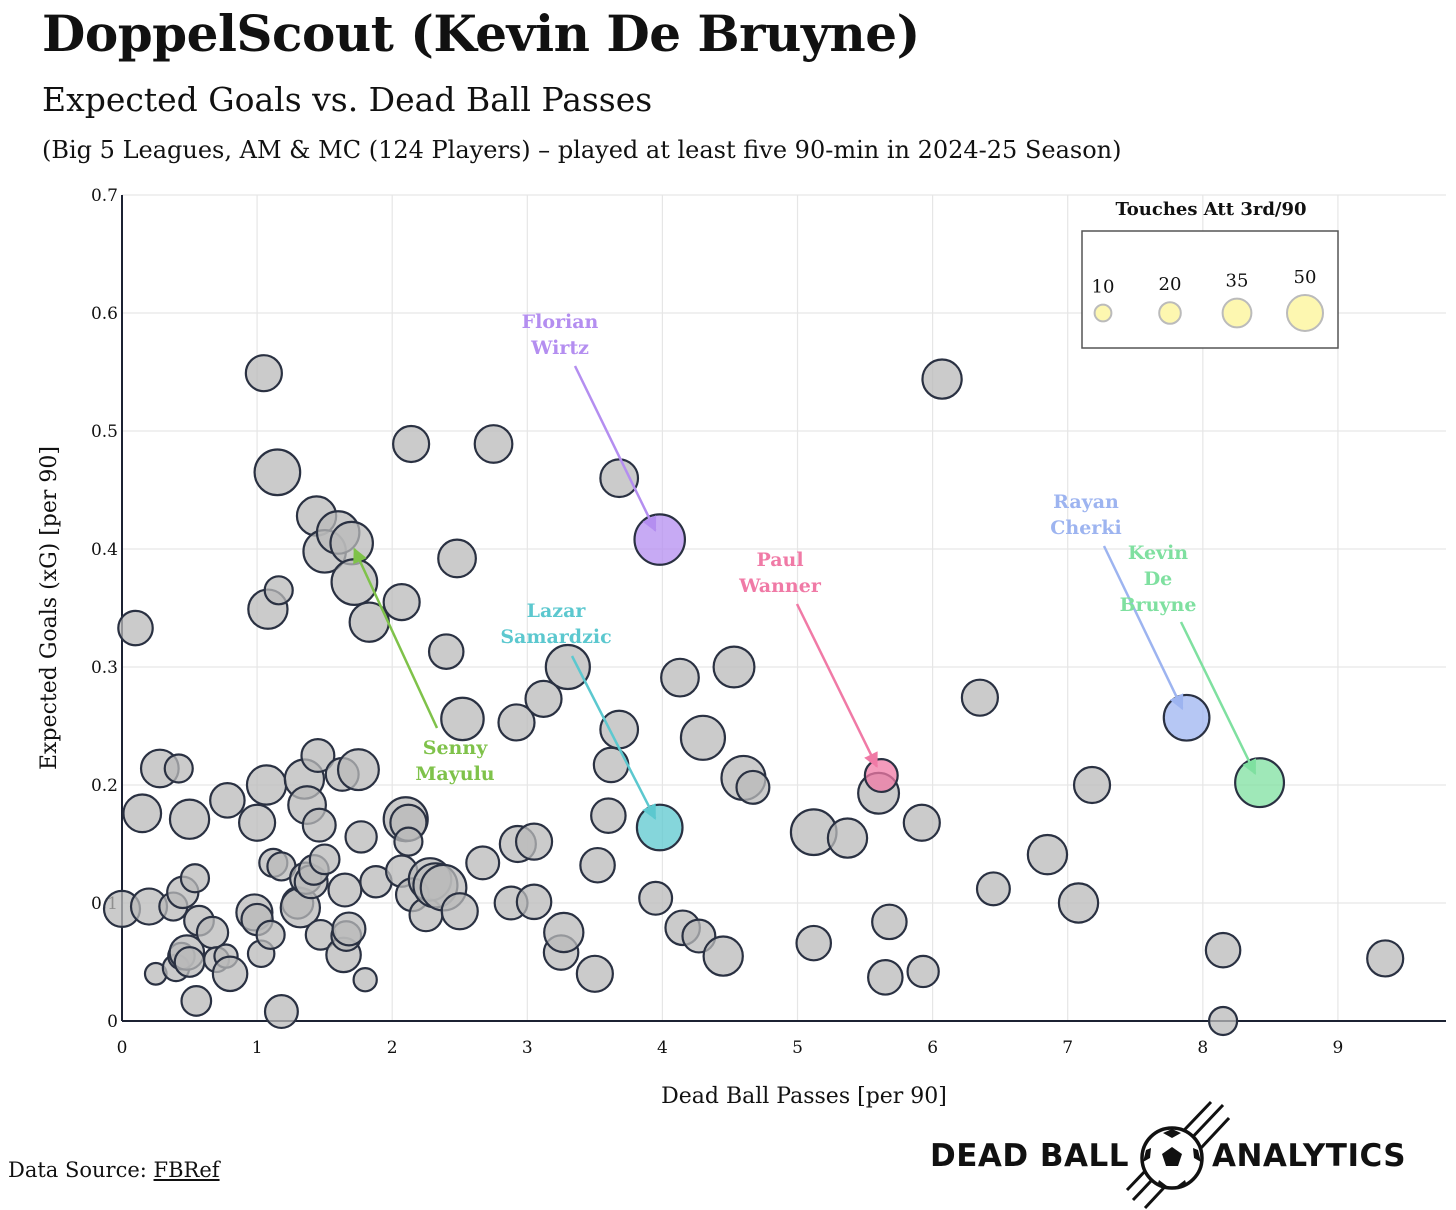 This screenshot has height=1210, width=1456. Describe the element at coordinates (780, 573) in the screenshot. I see `annotation-label-pink: Paul Wanner` at that location.